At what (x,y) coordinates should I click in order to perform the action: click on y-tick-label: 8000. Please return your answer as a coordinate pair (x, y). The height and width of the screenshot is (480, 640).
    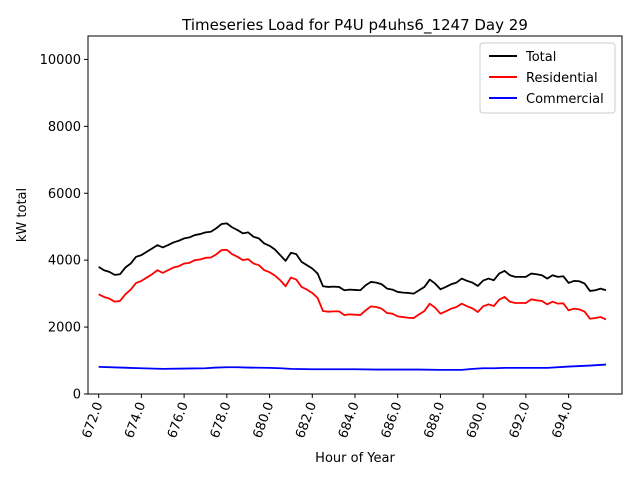
    Looking at the image, I should click on (64, 127).